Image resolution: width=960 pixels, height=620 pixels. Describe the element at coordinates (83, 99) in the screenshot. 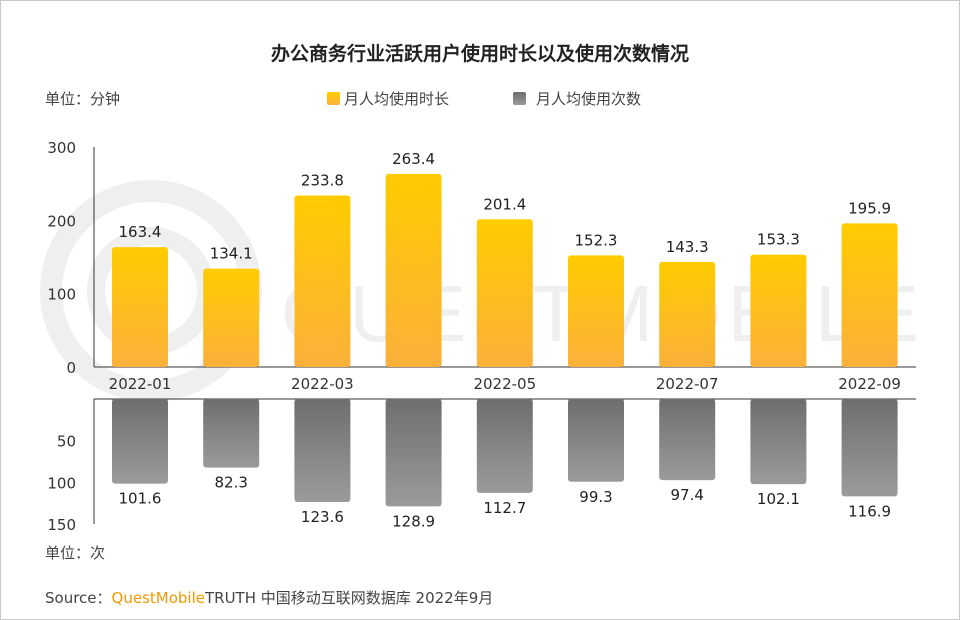

I see `unit-label-top: 单位：分钟` at that location.